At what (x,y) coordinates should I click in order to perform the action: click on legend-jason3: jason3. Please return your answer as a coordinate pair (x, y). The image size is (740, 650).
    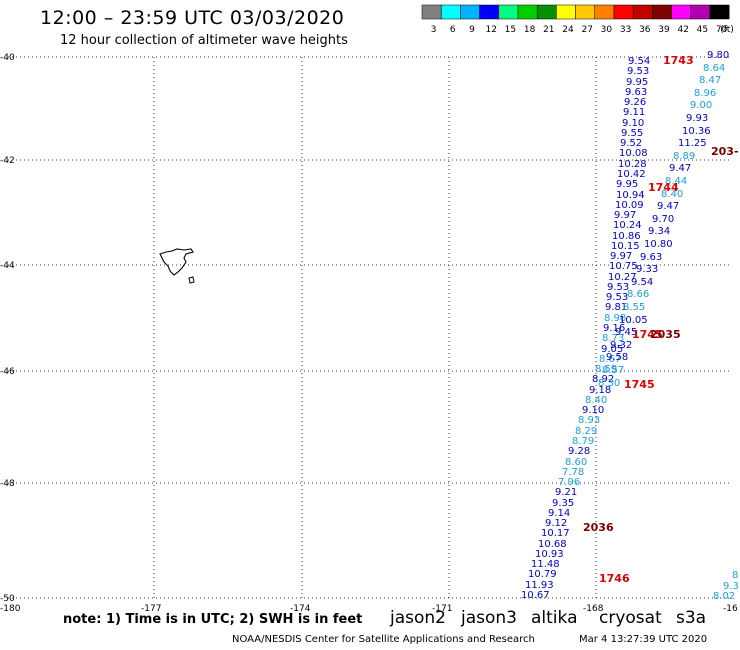
    Looking at the image, I should click on (489, 618).